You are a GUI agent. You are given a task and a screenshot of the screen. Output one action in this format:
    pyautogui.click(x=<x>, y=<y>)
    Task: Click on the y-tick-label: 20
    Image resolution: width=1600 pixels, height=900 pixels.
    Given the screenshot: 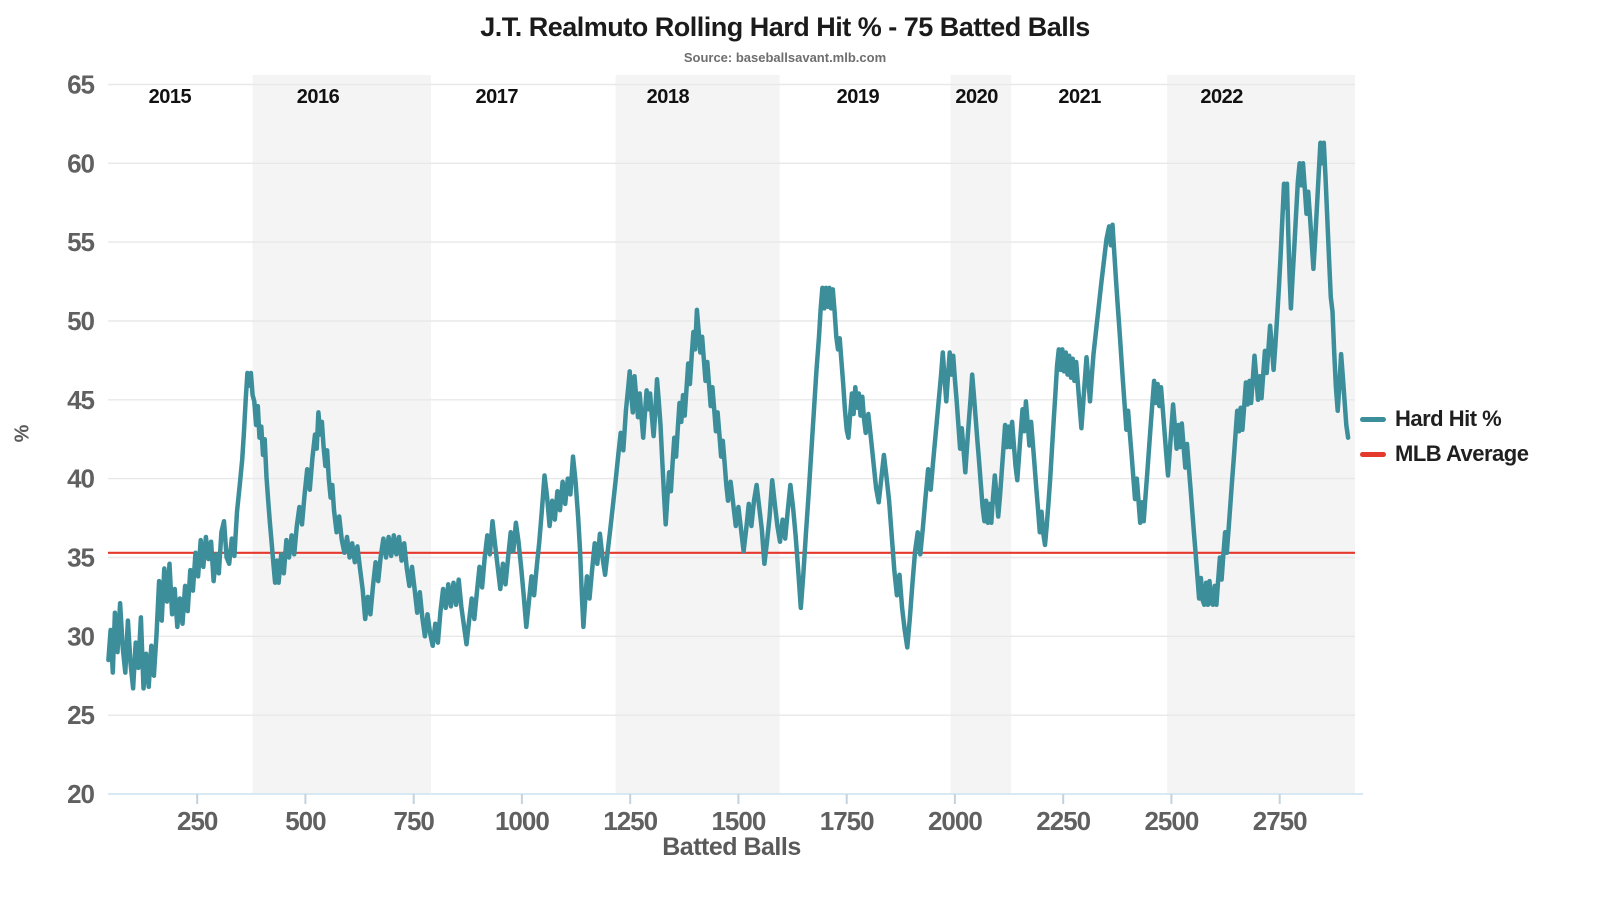 What is the action you would take?
    pyautogui.click(x=80, y=794)
    